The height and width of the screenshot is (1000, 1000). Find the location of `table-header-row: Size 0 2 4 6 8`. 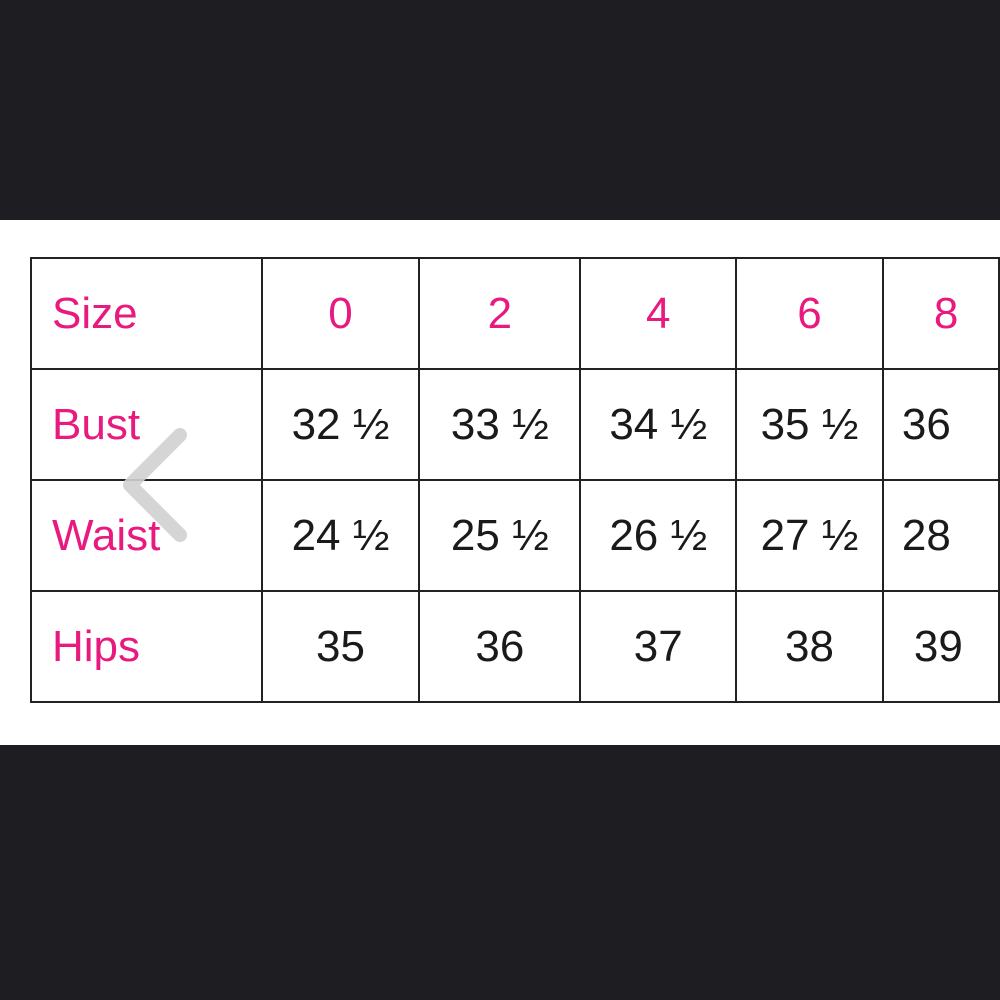

table-header-row: Size 0 2 4 6 8 is located at coordinates (515, 313).